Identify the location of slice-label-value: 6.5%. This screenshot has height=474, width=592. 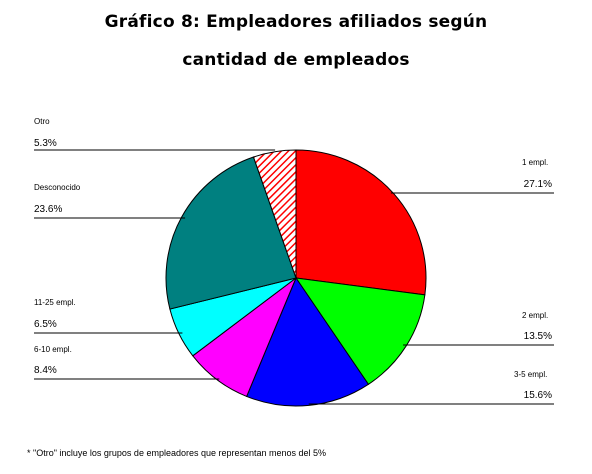
(45, 324).